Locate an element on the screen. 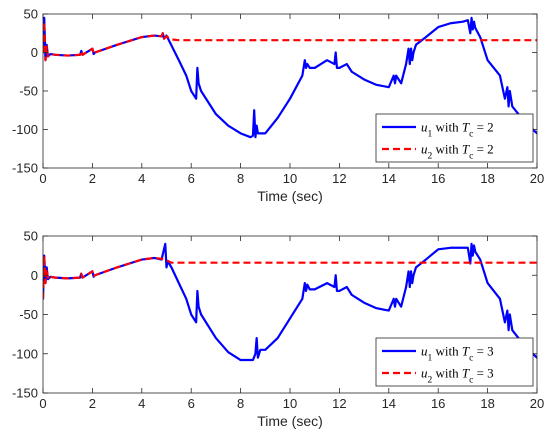  legend-entry-u1: u1 with Tc = 3 is located at coordinates (457, 354).